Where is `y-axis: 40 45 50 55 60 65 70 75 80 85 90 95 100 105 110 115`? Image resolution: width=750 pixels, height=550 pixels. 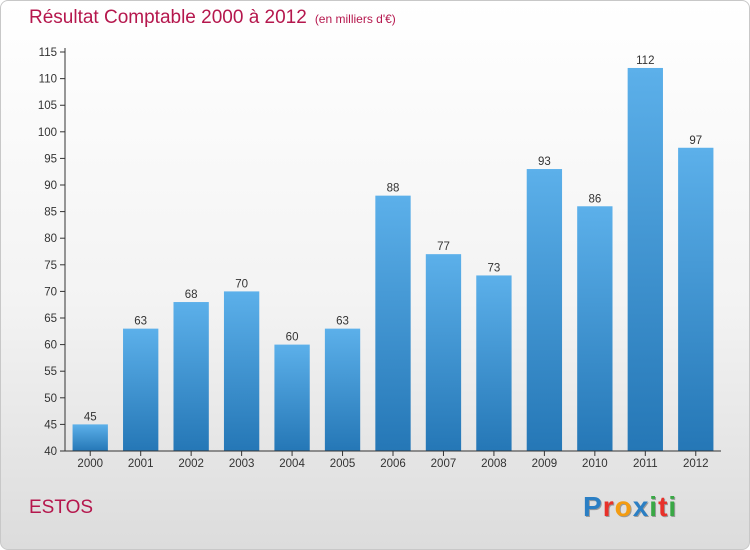
y-axis: 40 45 50 55 60 65 70 75 80 85 90 95 100 105 110 115 is located at coordinates (52, 252).